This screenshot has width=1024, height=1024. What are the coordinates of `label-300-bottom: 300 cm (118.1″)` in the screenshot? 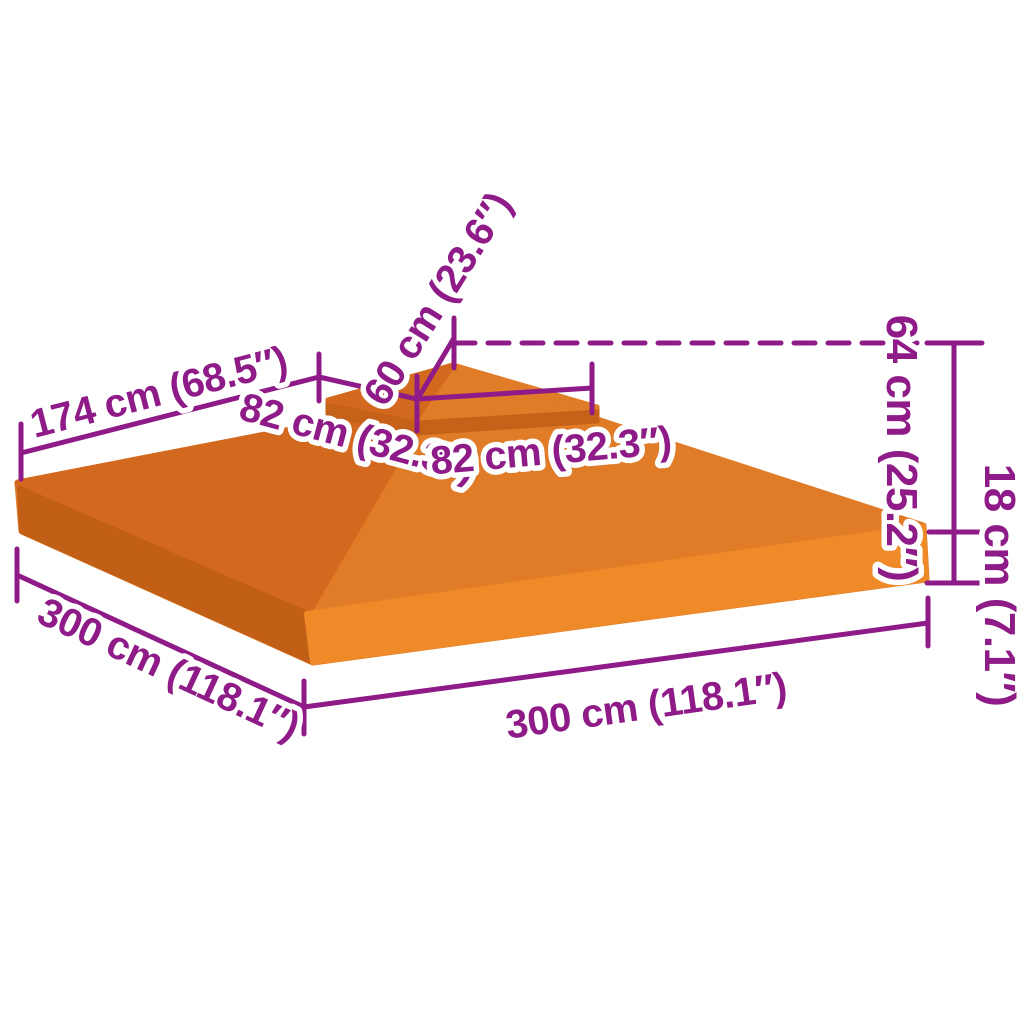 It's located at (646, 706).